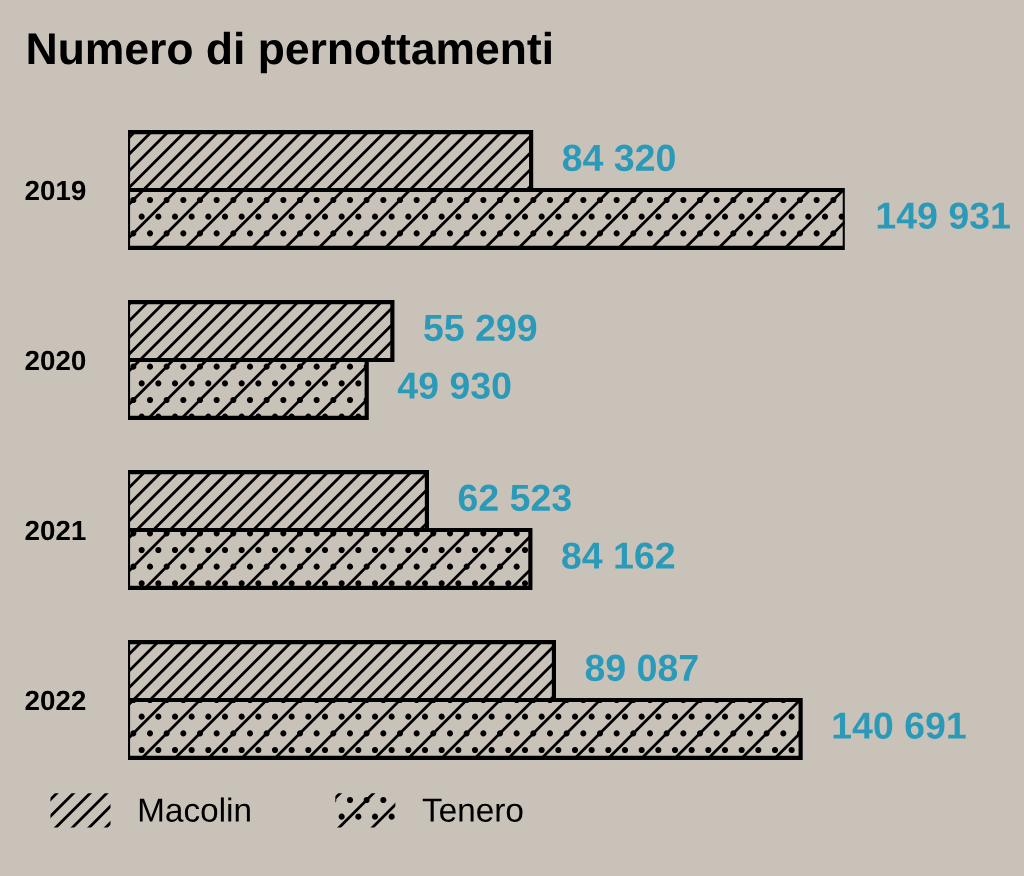 The image size is (1024, 876). What do you see at coordinates (480, 328) in the screenshot?
I see `data-label: 55 299` at bounding box center [480, 328].